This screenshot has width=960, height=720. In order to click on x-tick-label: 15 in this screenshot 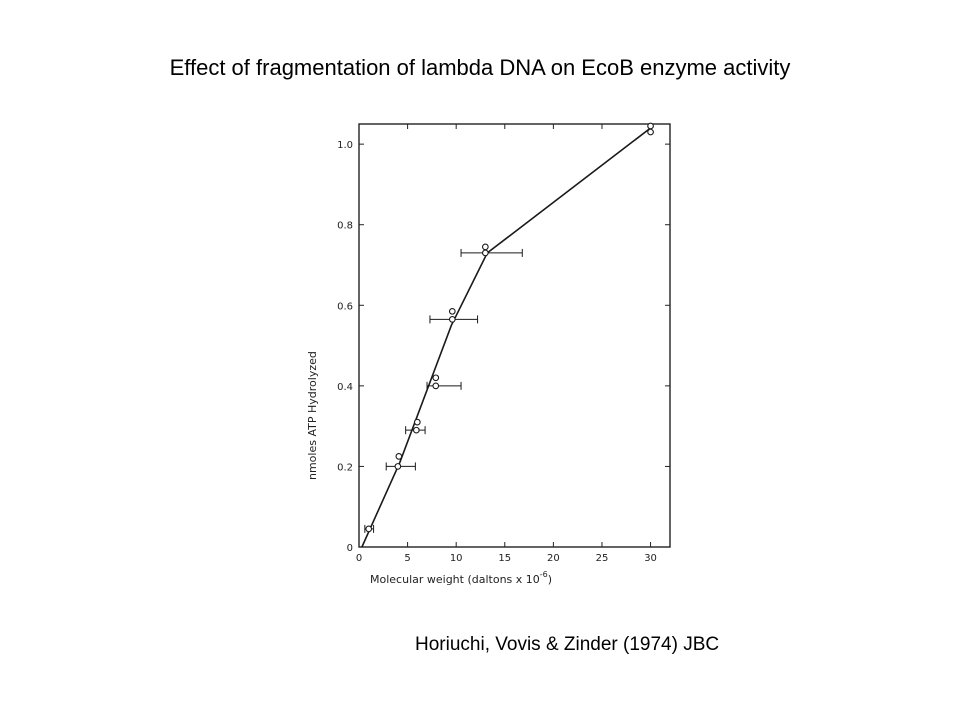, I will do `click(504, 558)`.